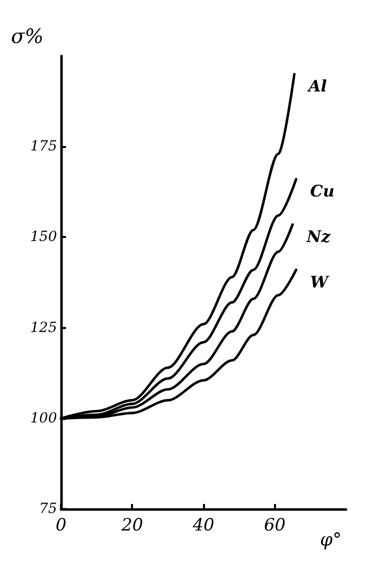  Describe the element at coordinates (132, 526) in the screenshot. I see `x-tick-label: 20` at that location.